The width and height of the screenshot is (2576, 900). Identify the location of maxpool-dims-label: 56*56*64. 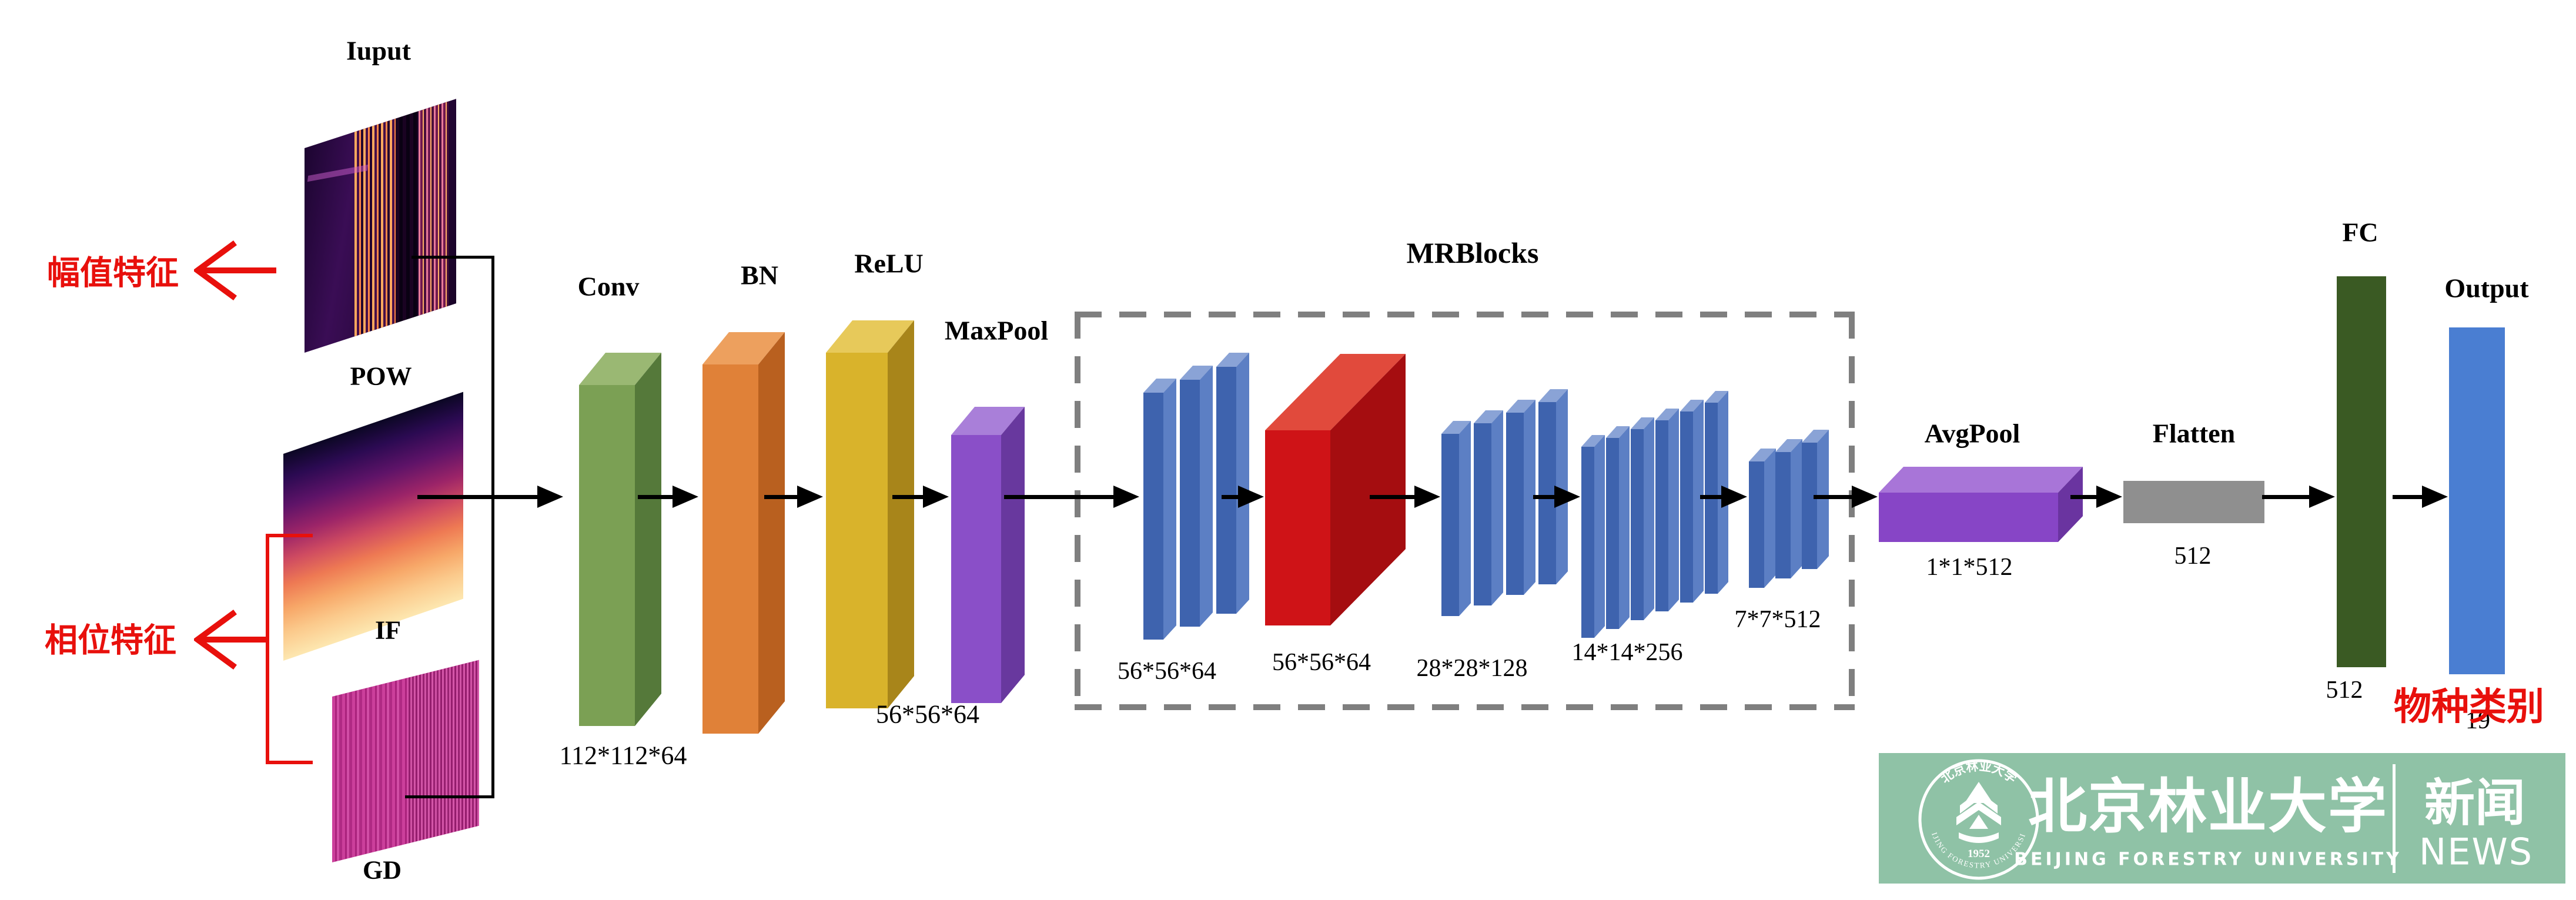
(927, 714).